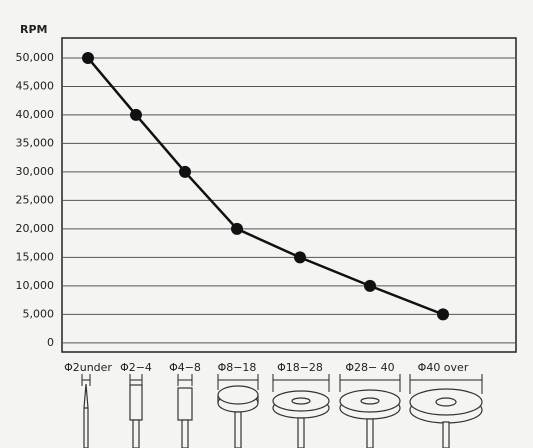 This screenshot has height=448, width=533. I want to click on x-tick-label: Φ8−18, so click(237, 367).